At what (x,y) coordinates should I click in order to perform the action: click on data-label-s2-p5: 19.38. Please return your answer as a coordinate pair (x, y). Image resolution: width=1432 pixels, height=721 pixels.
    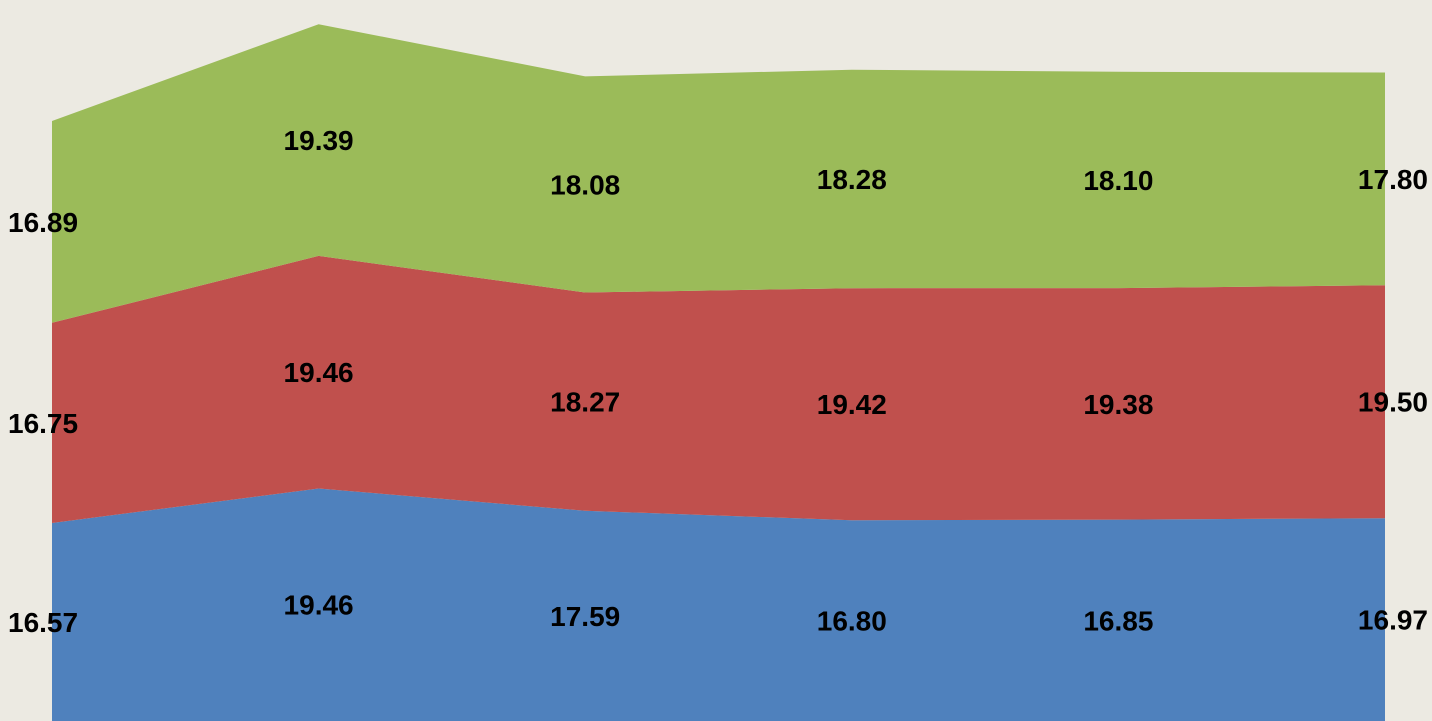
    Looking at the image, I should click on (1118, 404).